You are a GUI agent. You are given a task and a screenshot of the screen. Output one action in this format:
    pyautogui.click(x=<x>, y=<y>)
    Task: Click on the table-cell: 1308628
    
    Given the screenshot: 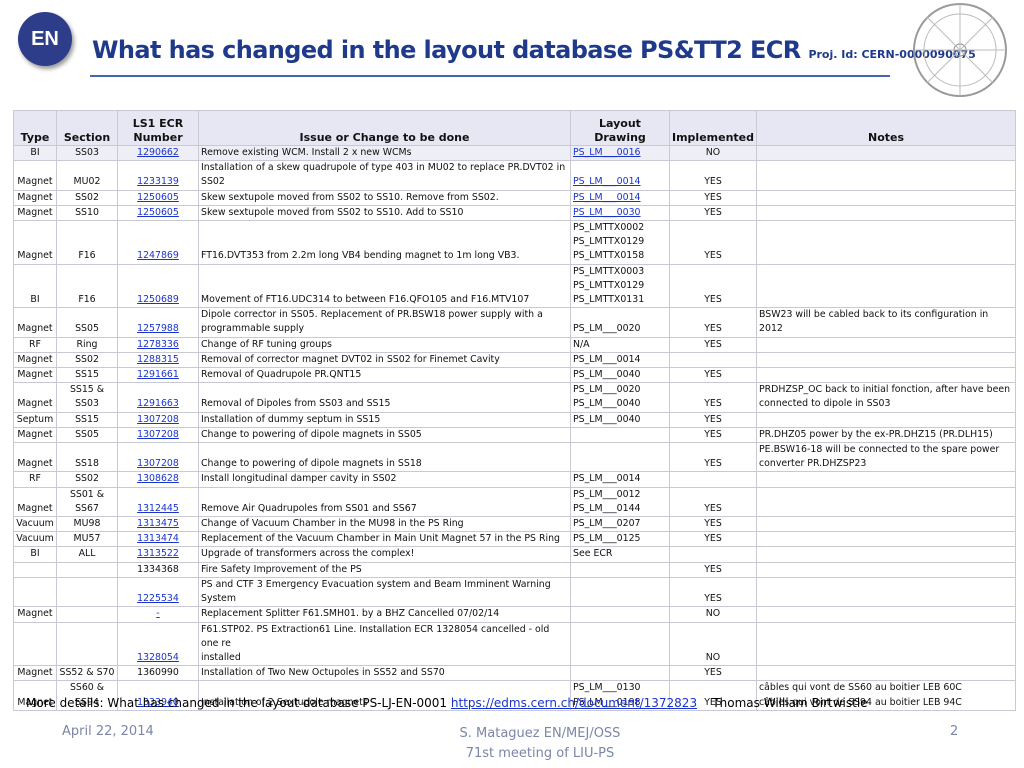 What is the action you would take?
    pyautogui.click(x=158, y=479)
    